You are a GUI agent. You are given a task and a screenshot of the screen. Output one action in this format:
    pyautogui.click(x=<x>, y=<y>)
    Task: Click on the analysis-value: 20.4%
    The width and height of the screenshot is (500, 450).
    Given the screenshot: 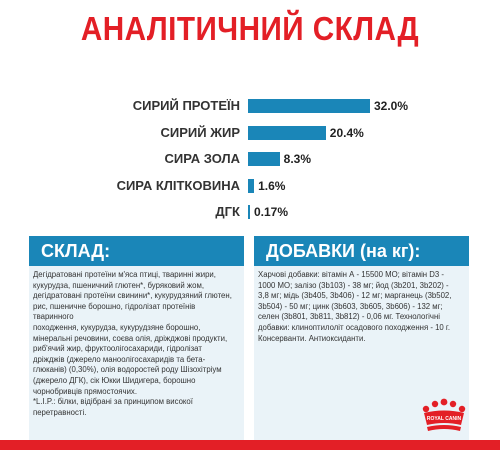 What is the action you would take?
    pyautogui.click(x=346, y=133)
    